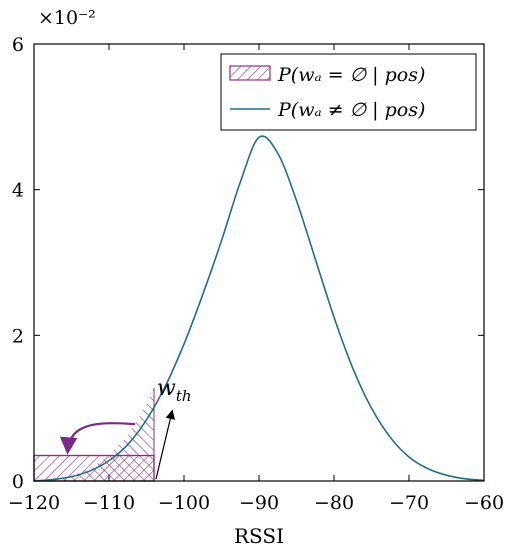  I want to click on y-tick-label: 6, so click(18, 45).